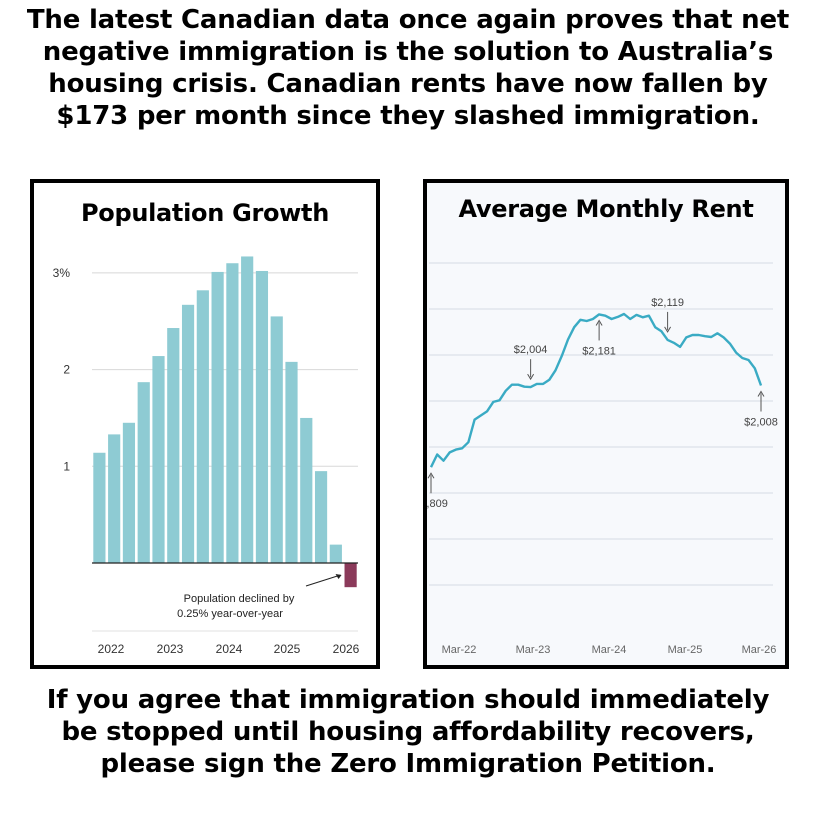  I want to click on y-tick-label: 1, so click(66, 466).